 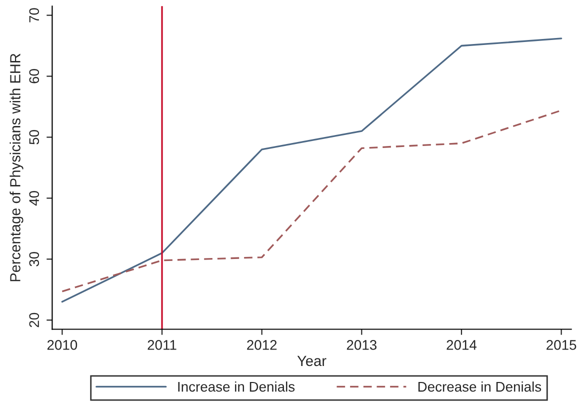 What do you see at coordinates (62, 345) in the screenshot?
I see `x-tick-label: 2010` at bounding box center [62, 345].